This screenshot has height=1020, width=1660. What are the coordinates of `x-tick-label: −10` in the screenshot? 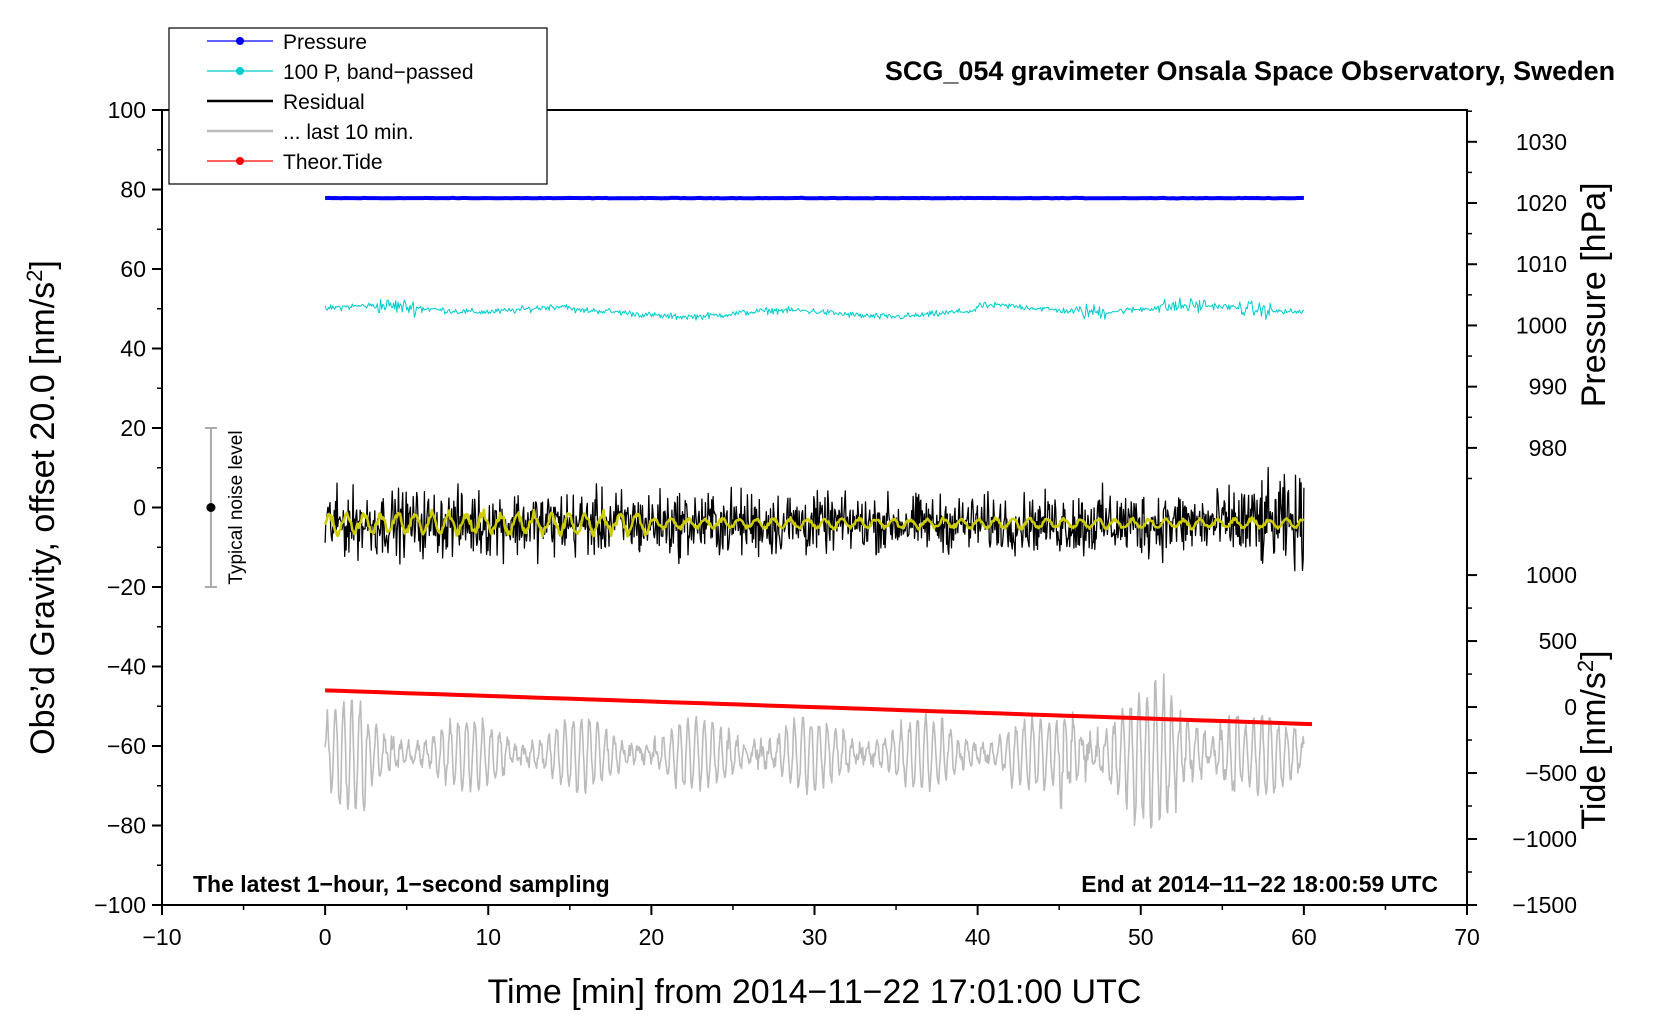 It's located at (161, 937).